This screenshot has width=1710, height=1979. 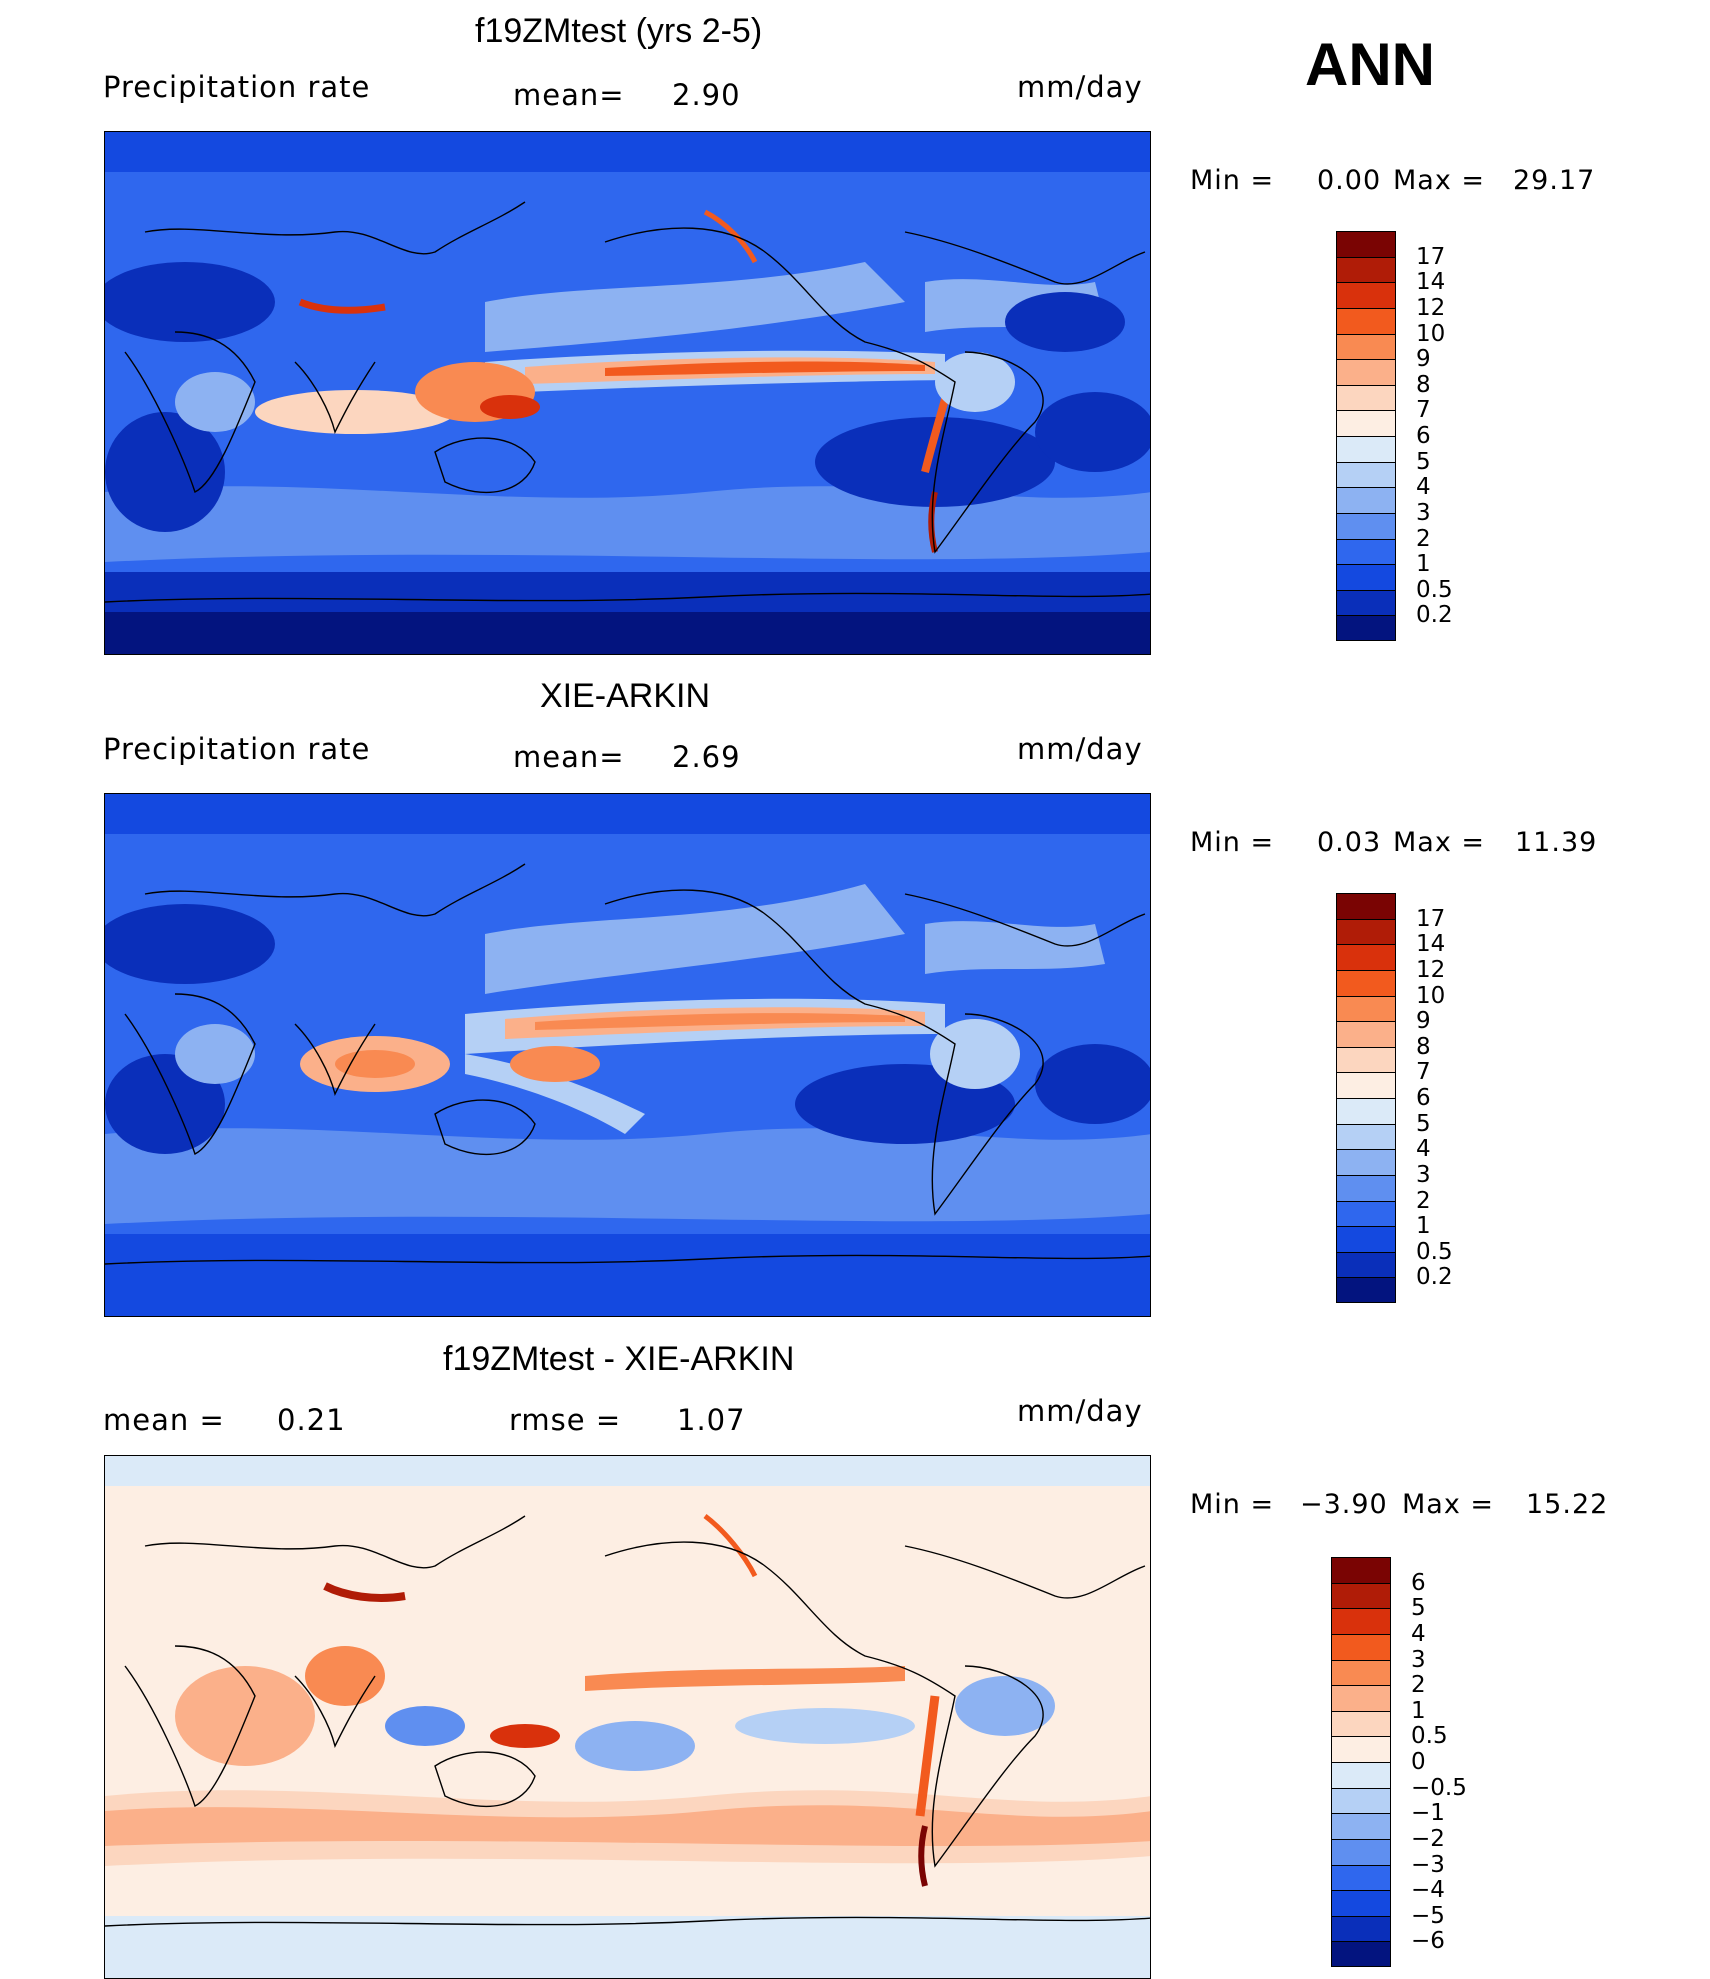 I want to click on colorbar-tick-label: 14, so click(x=1431, y=282).